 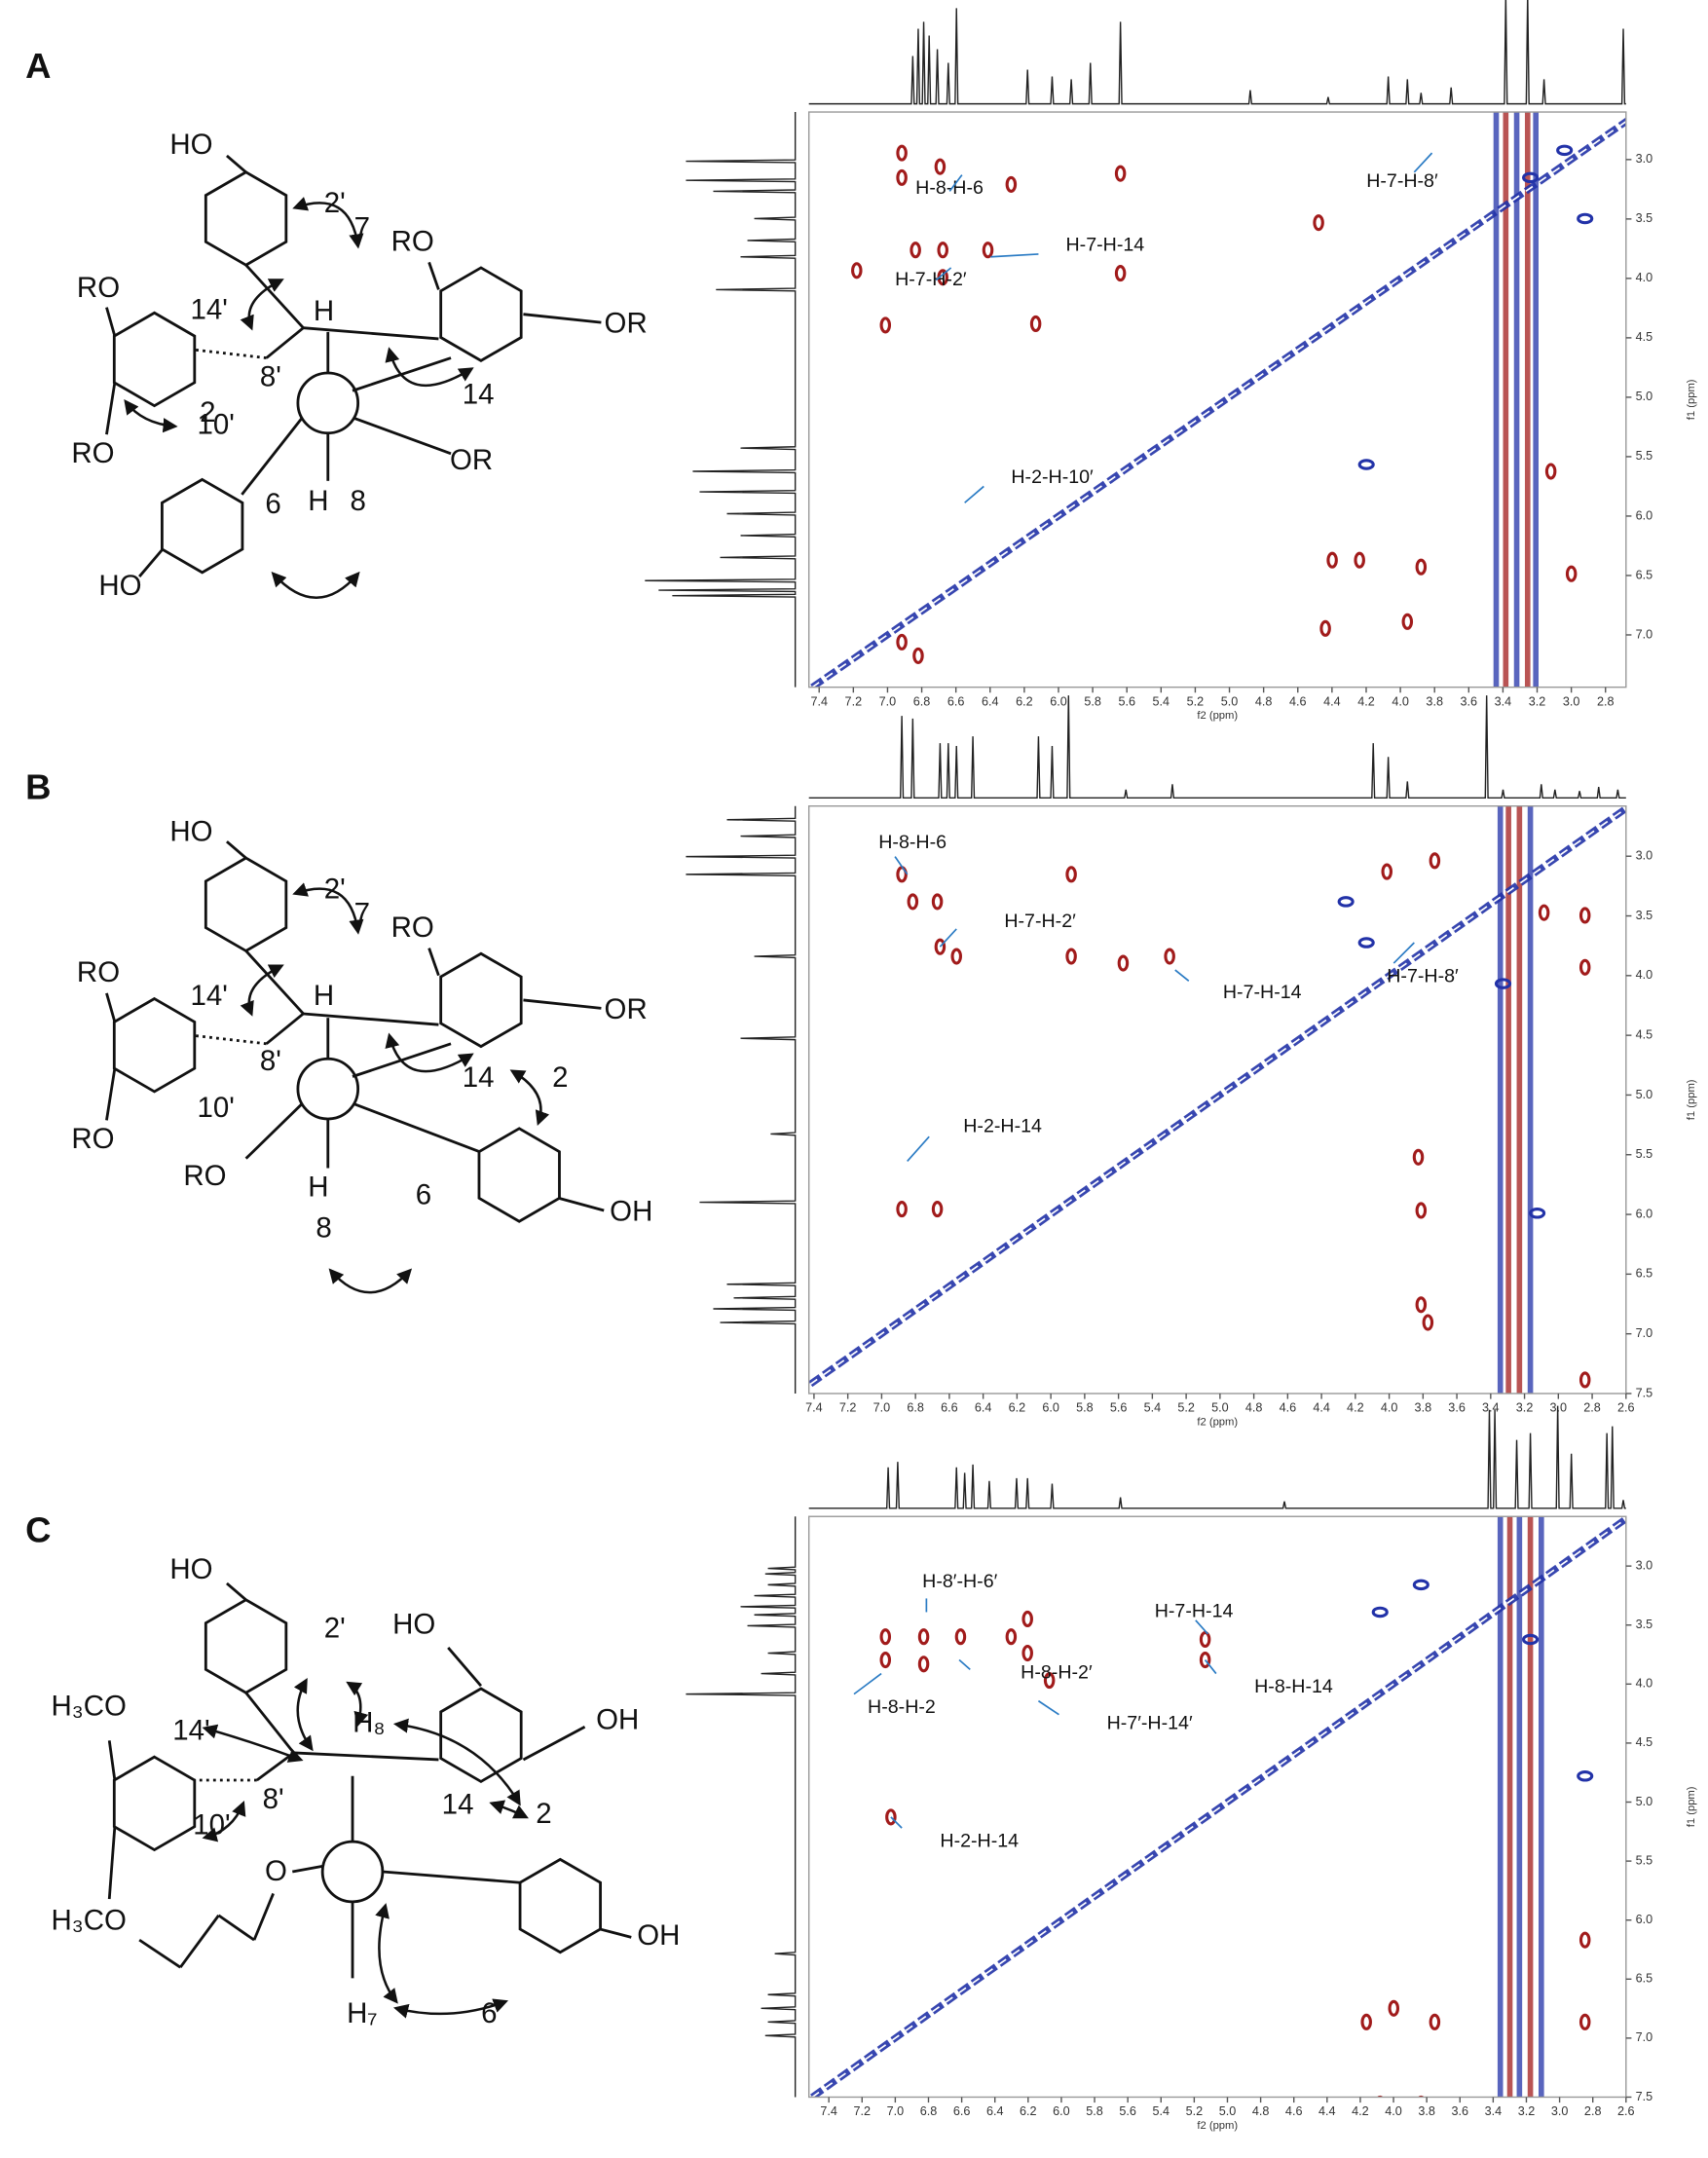 What do you see at coordinates (479, 1077) in the screenshot?
I see `atom-label: 14` at bounding box center [479, 1077].